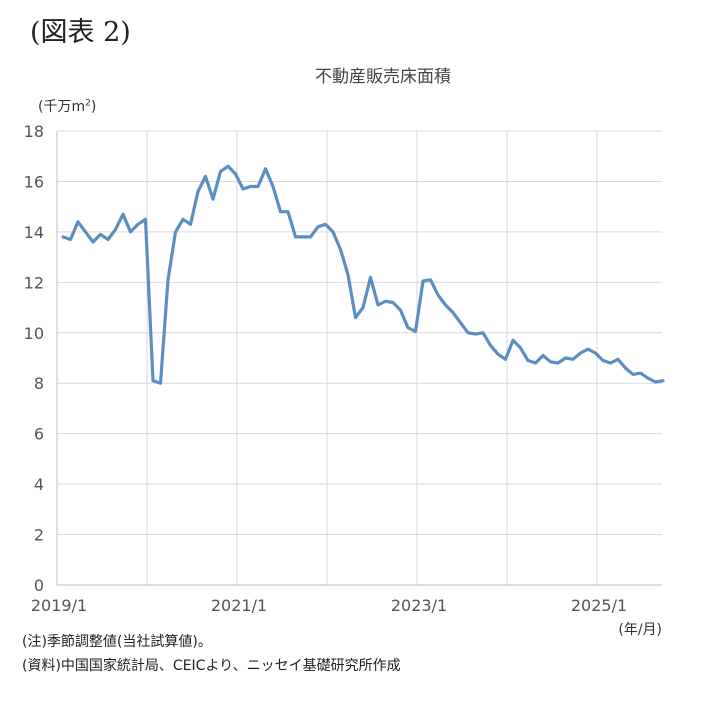  I want to click on y-tick-label: 8, so click(39, 383).